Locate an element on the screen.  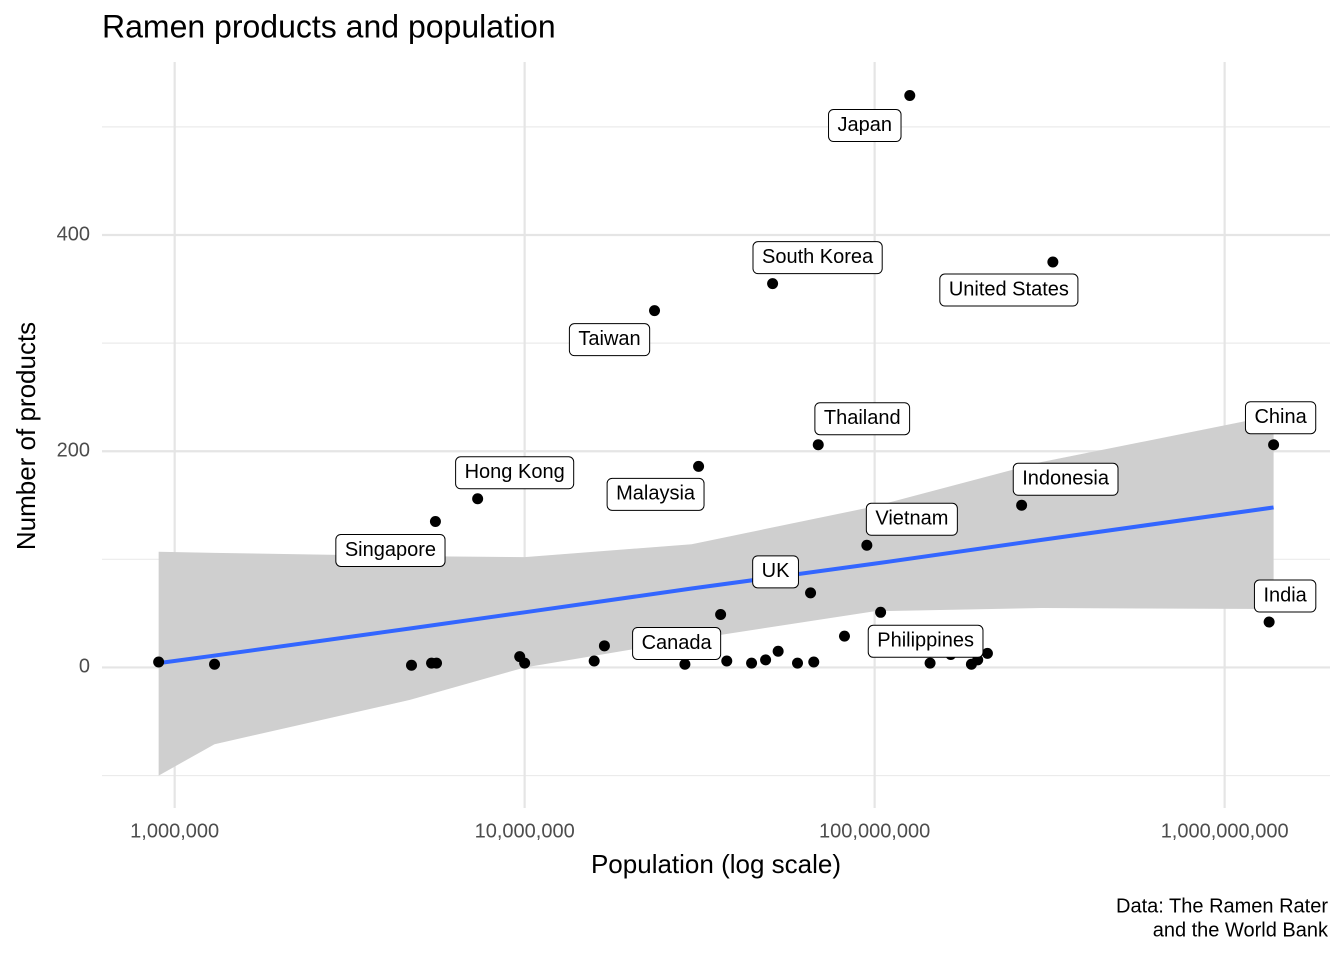
point-label: Canada is located at coordinates (677, 643).